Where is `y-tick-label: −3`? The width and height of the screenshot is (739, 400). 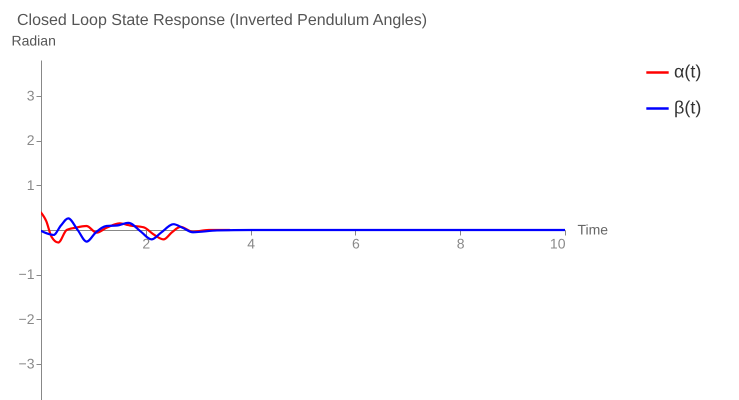 y-tick-label: −3 is located at coordinates (26, 364).